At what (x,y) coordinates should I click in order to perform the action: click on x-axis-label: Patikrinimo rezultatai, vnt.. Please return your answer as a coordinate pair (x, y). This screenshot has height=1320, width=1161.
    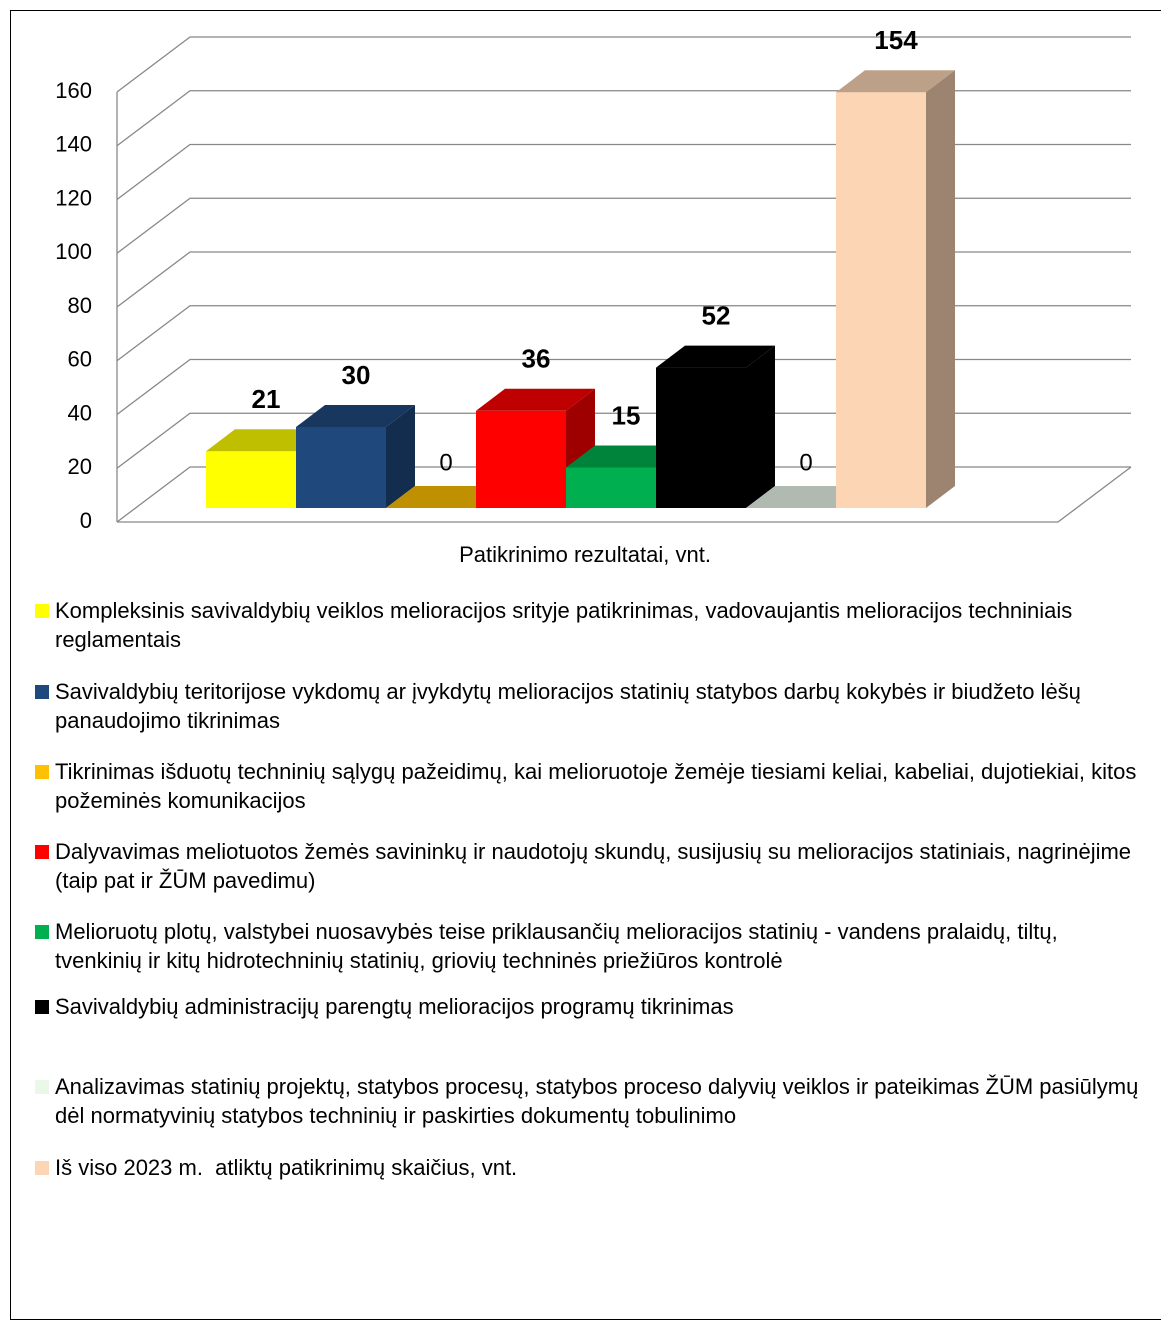
    Looking at the image, I should click on (585, 554).